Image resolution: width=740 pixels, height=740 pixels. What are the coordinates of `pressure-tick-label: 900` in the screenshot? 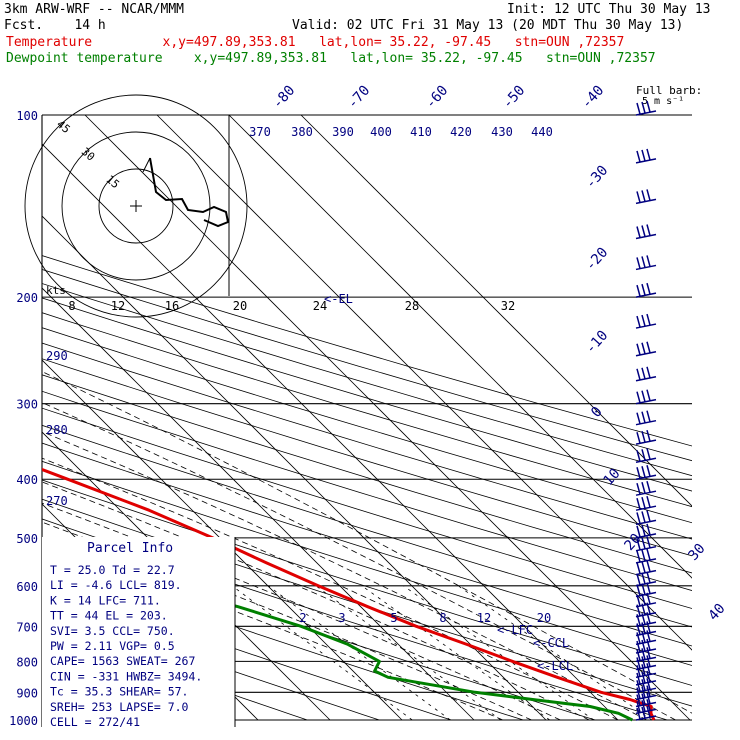 It's located at (27, 693).